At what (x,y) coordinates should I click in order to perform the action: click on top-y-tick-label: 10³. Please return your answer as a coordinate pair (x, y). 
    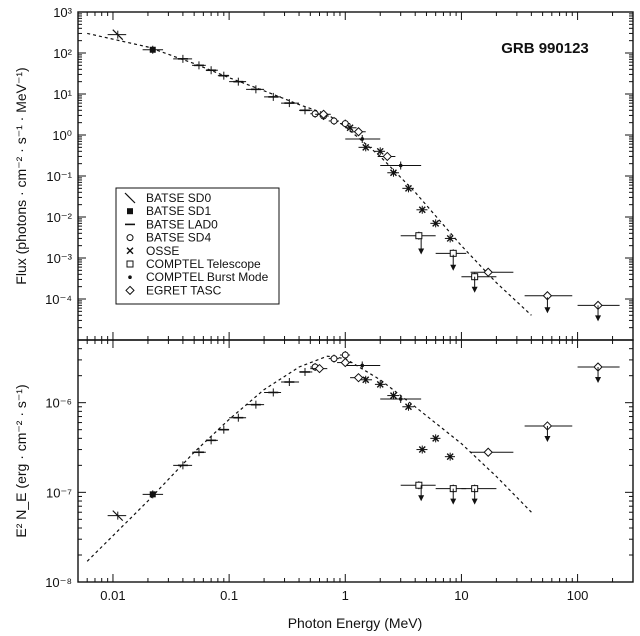
    Looking at the image, I should click on (62, 12).